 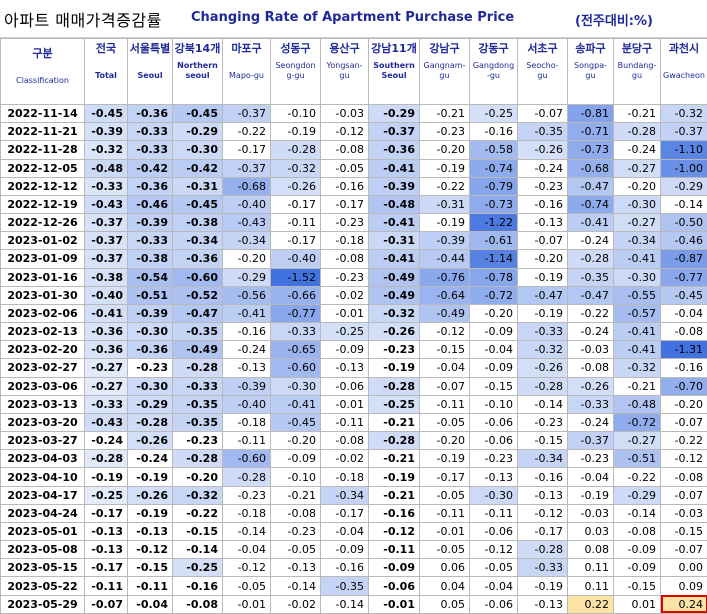 I want to click on row-date: 2023-05-15, so click(x=43, y=568).